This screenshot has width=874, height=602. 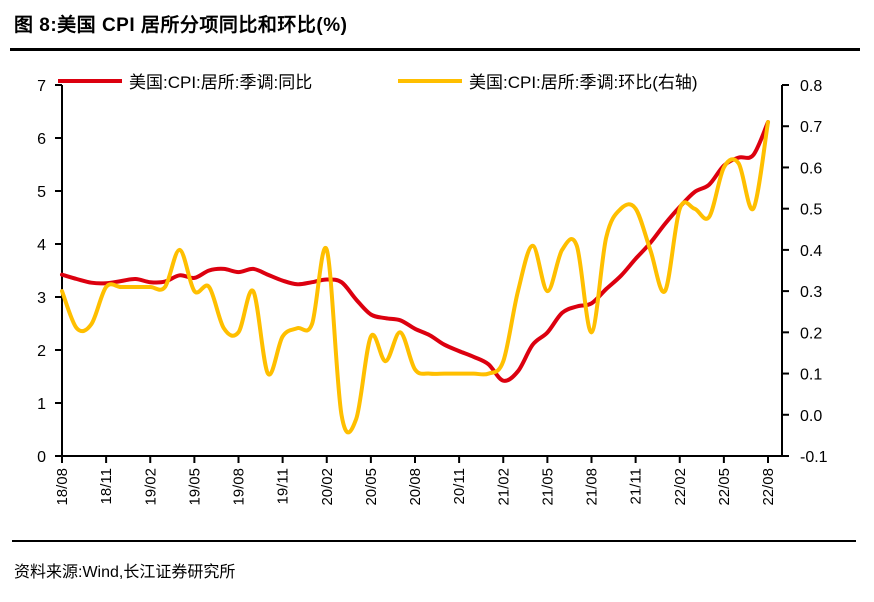 I want to click on legend-swatch-mom, so click(x=430, y=80).